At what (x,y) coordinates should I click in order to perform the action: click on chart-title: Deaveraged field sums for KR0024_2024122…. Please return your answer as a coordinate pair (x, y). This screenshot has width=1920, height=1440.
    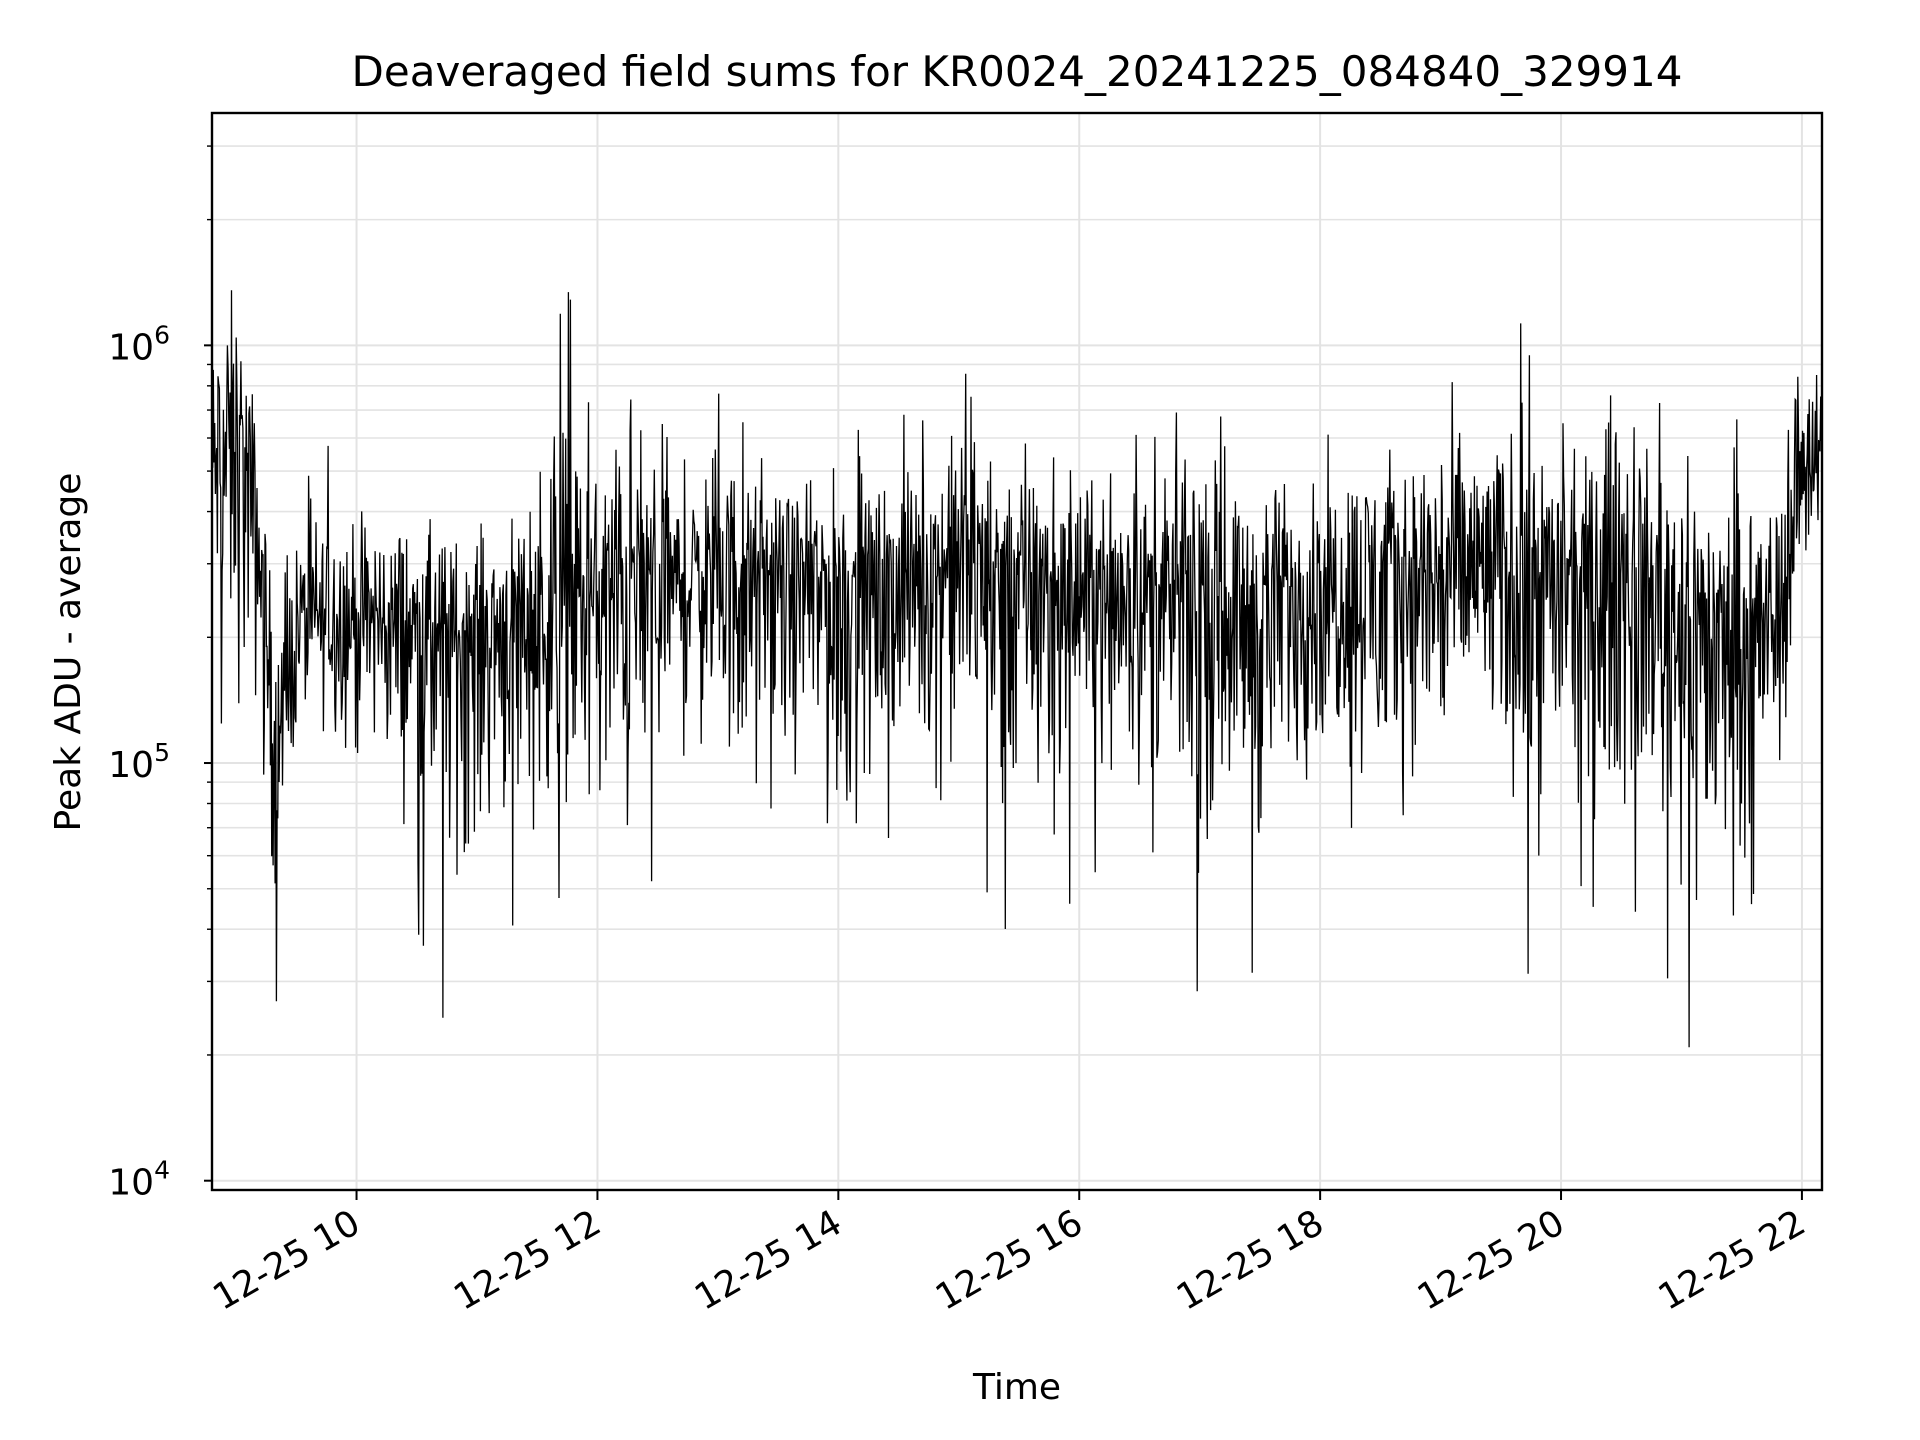
    Looking at the image, I should click on (1017, 71).